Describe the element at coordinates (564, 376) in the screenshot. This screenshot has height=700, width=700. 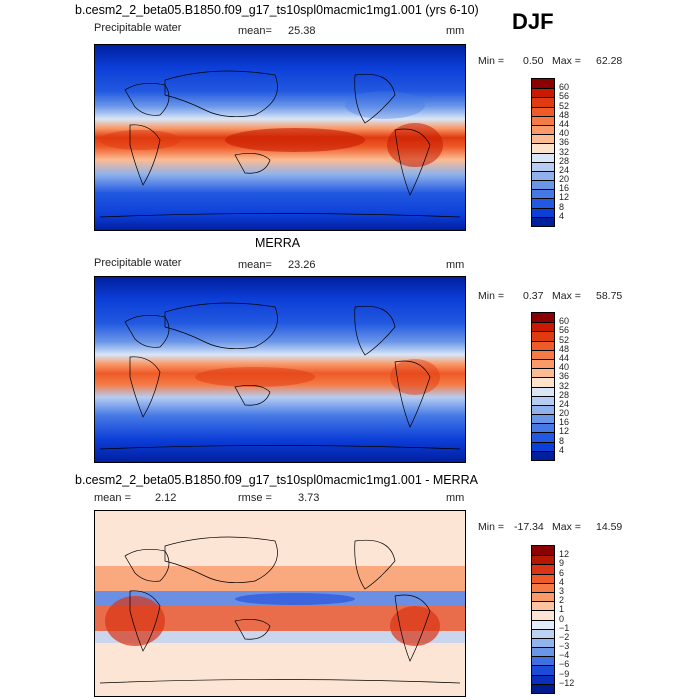
I see `colorbar-tick-label: 36` at that location.